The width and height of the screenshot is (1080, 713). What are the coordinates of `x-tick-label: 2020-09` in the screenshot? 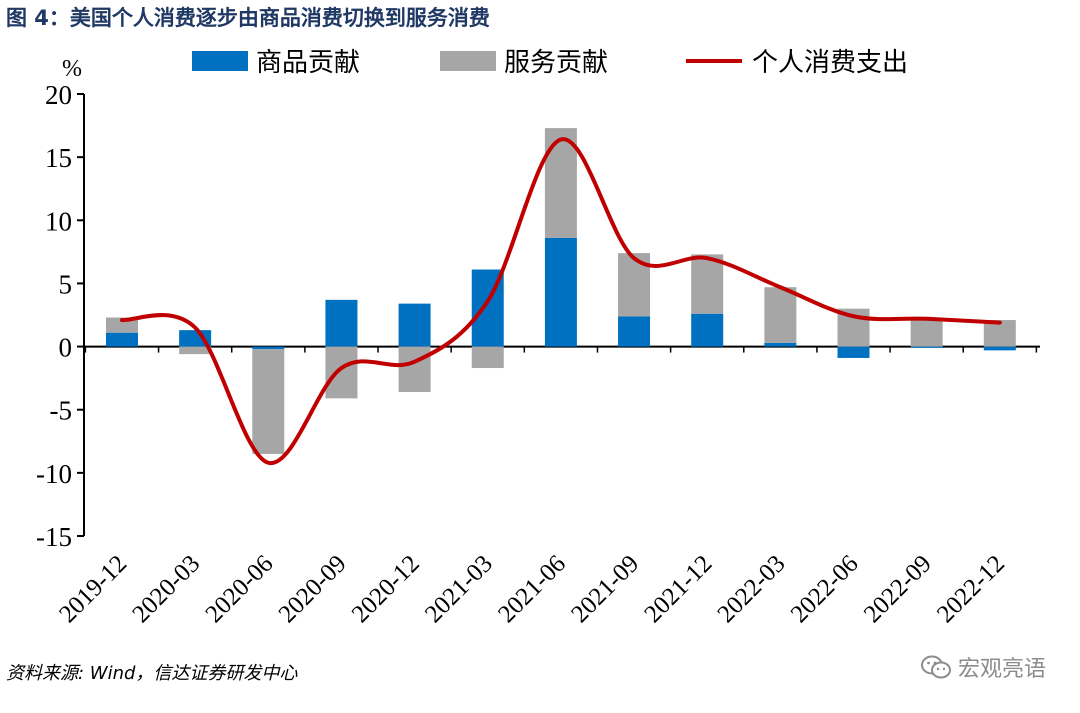 It's located at (313, 589).